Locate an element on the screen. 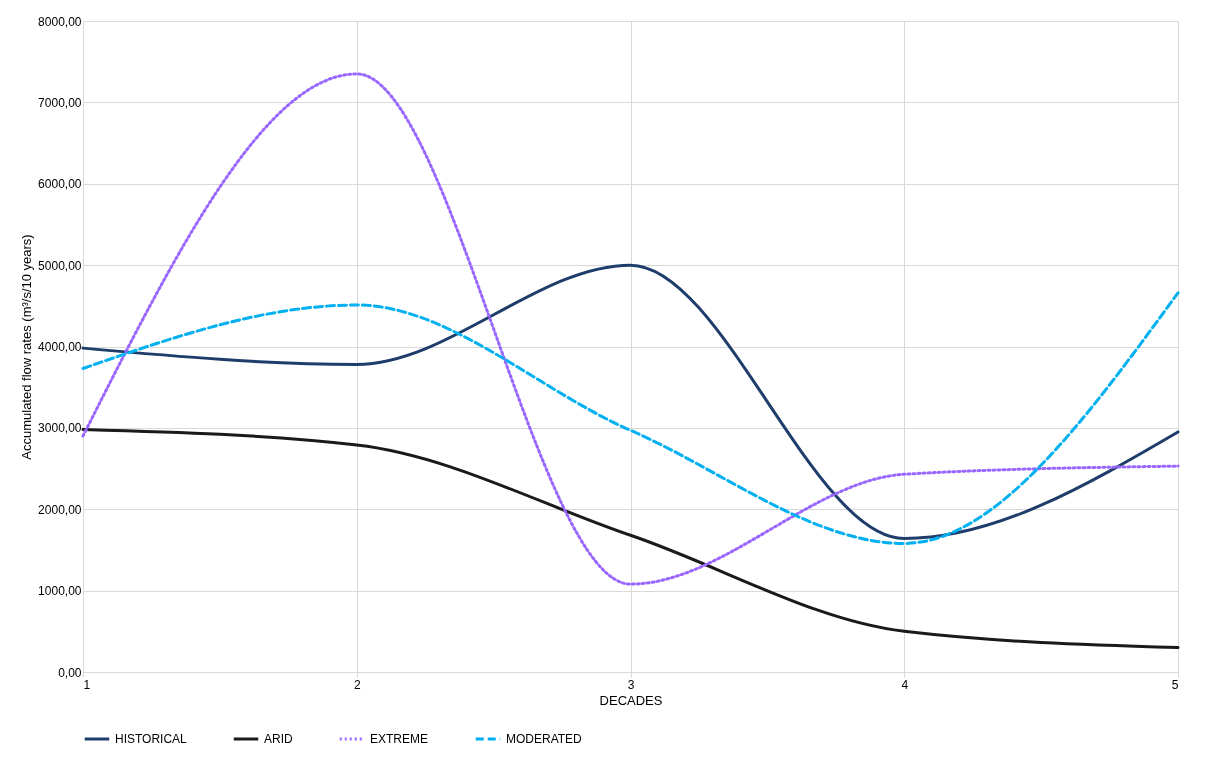  x-tick-label: 3 is located at coordinates (631, 684).